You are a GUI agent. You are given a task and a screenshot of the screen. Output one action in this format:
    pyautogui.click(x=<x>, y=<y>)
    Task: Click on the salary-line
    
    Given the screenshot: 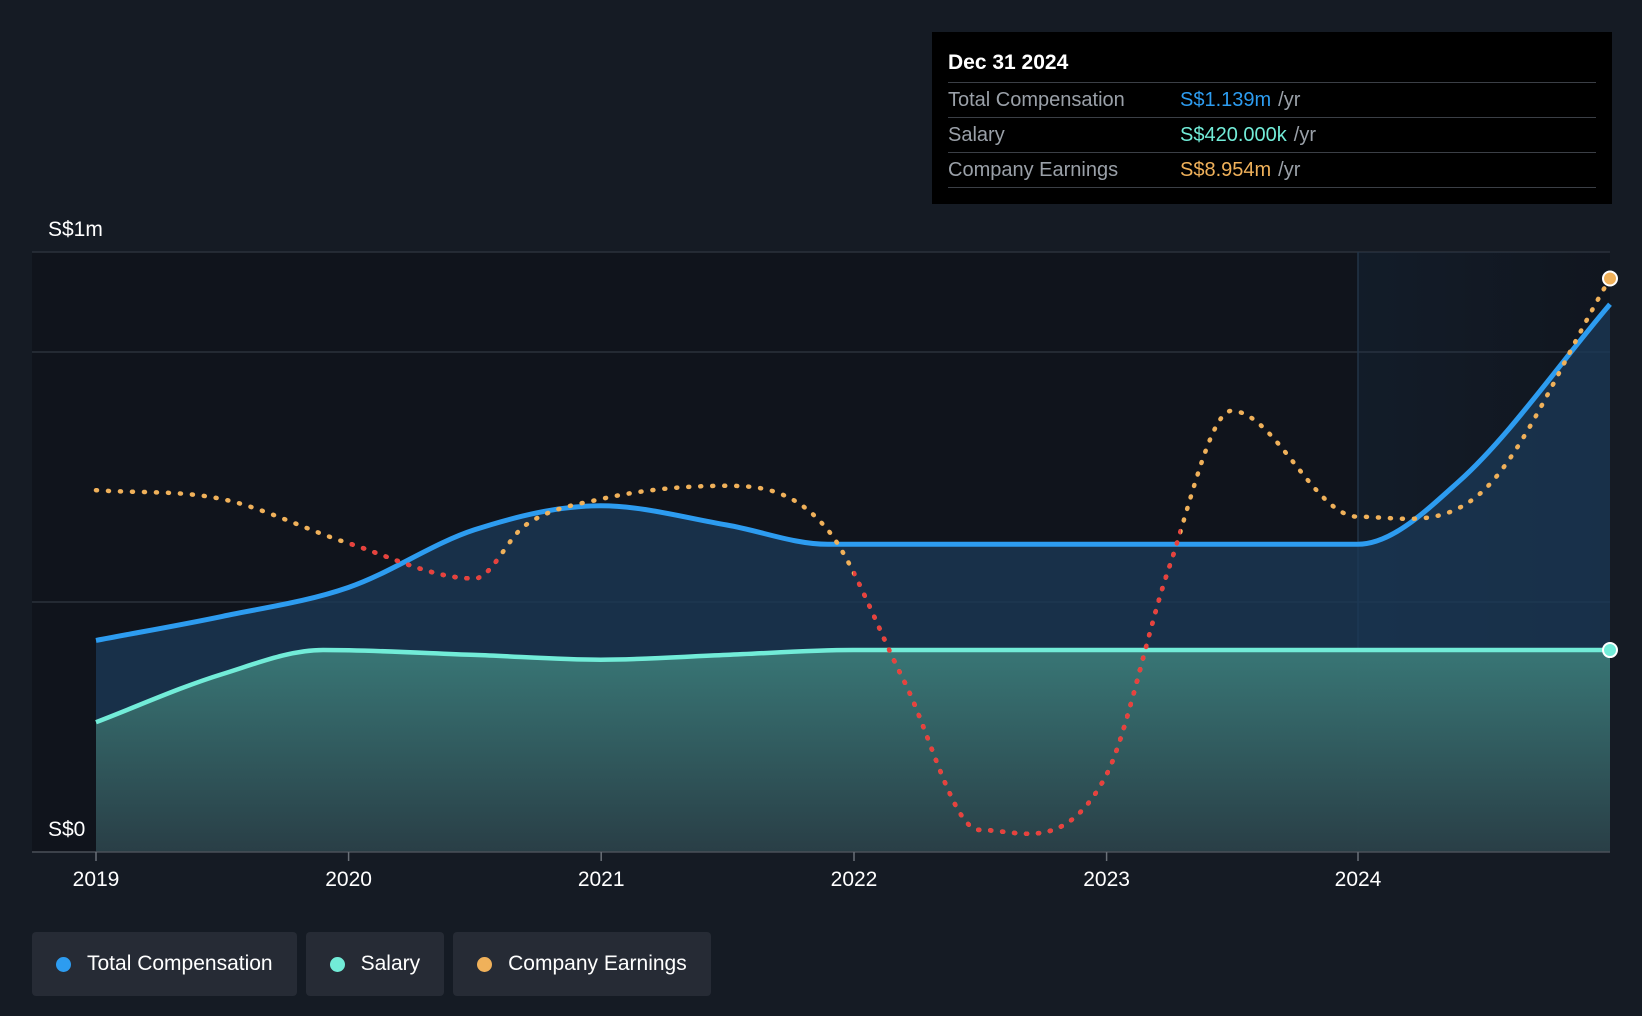 What is the action you would take?
    pyautogui.click(x=852, y=686)
    